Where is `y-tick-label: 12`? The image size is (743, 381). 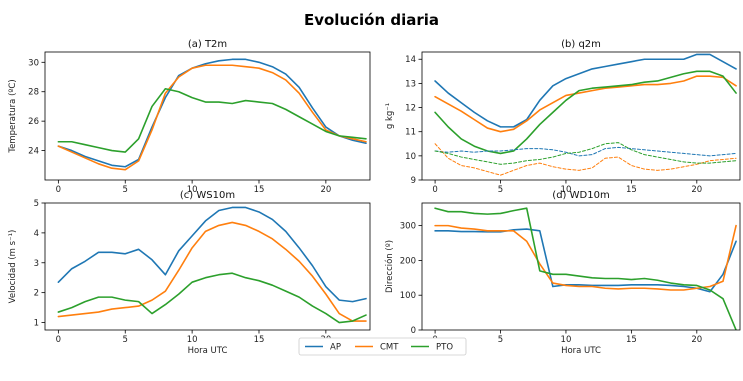 y-tick-label: 12 is located at coordinates (410, 109).